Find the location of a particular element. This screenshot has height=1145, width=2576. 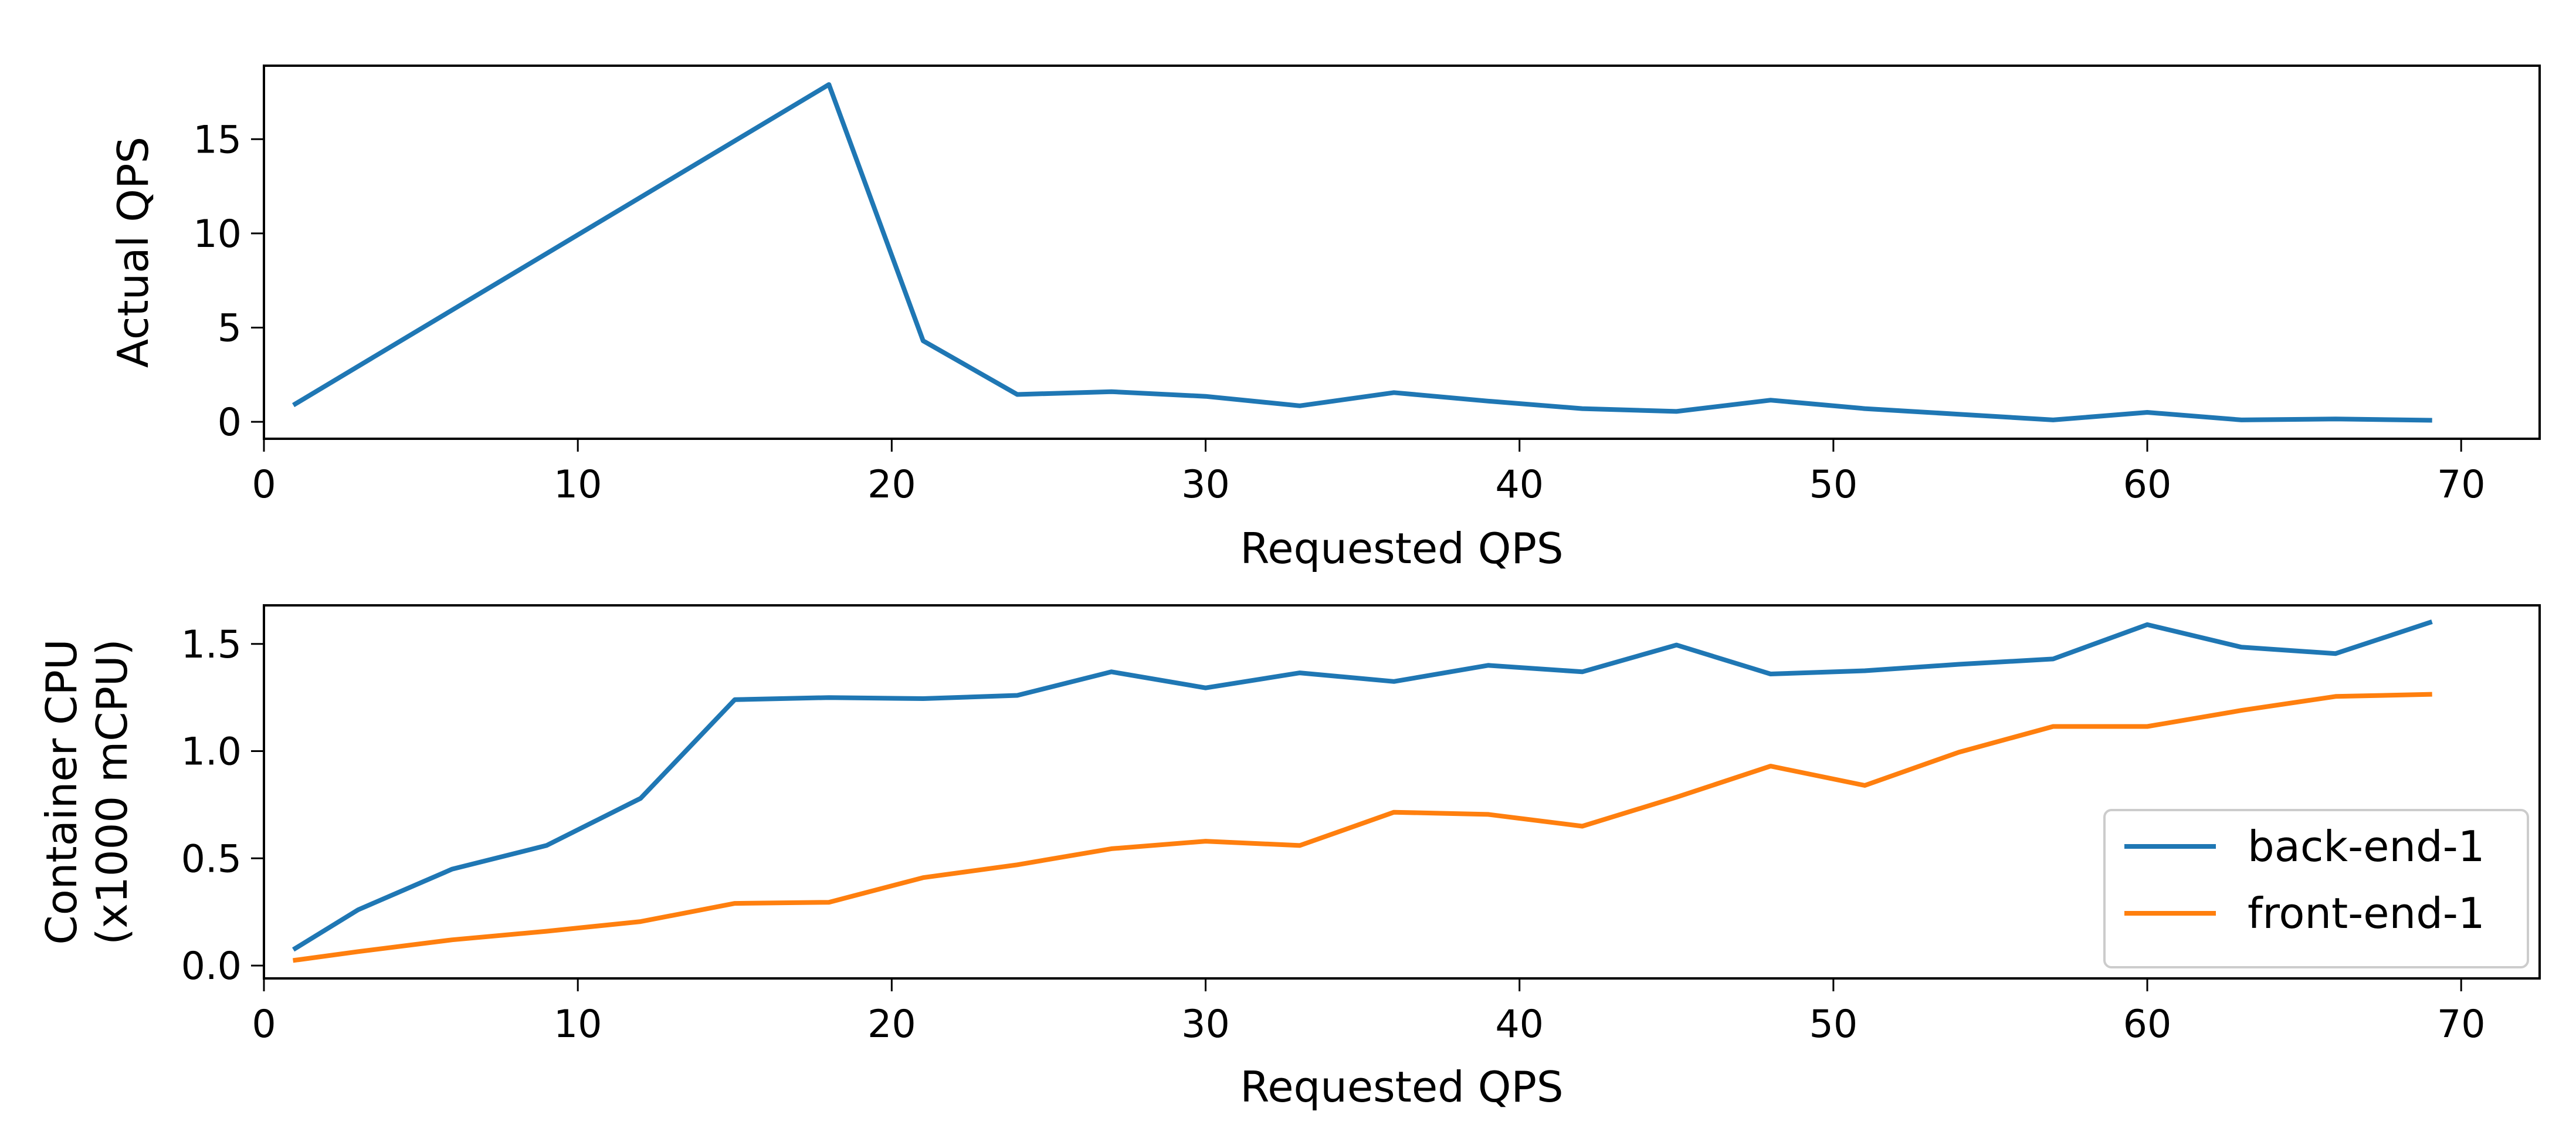

actual-qps-y-axis-label: Actual QPS is located at coordinates (134, 252).